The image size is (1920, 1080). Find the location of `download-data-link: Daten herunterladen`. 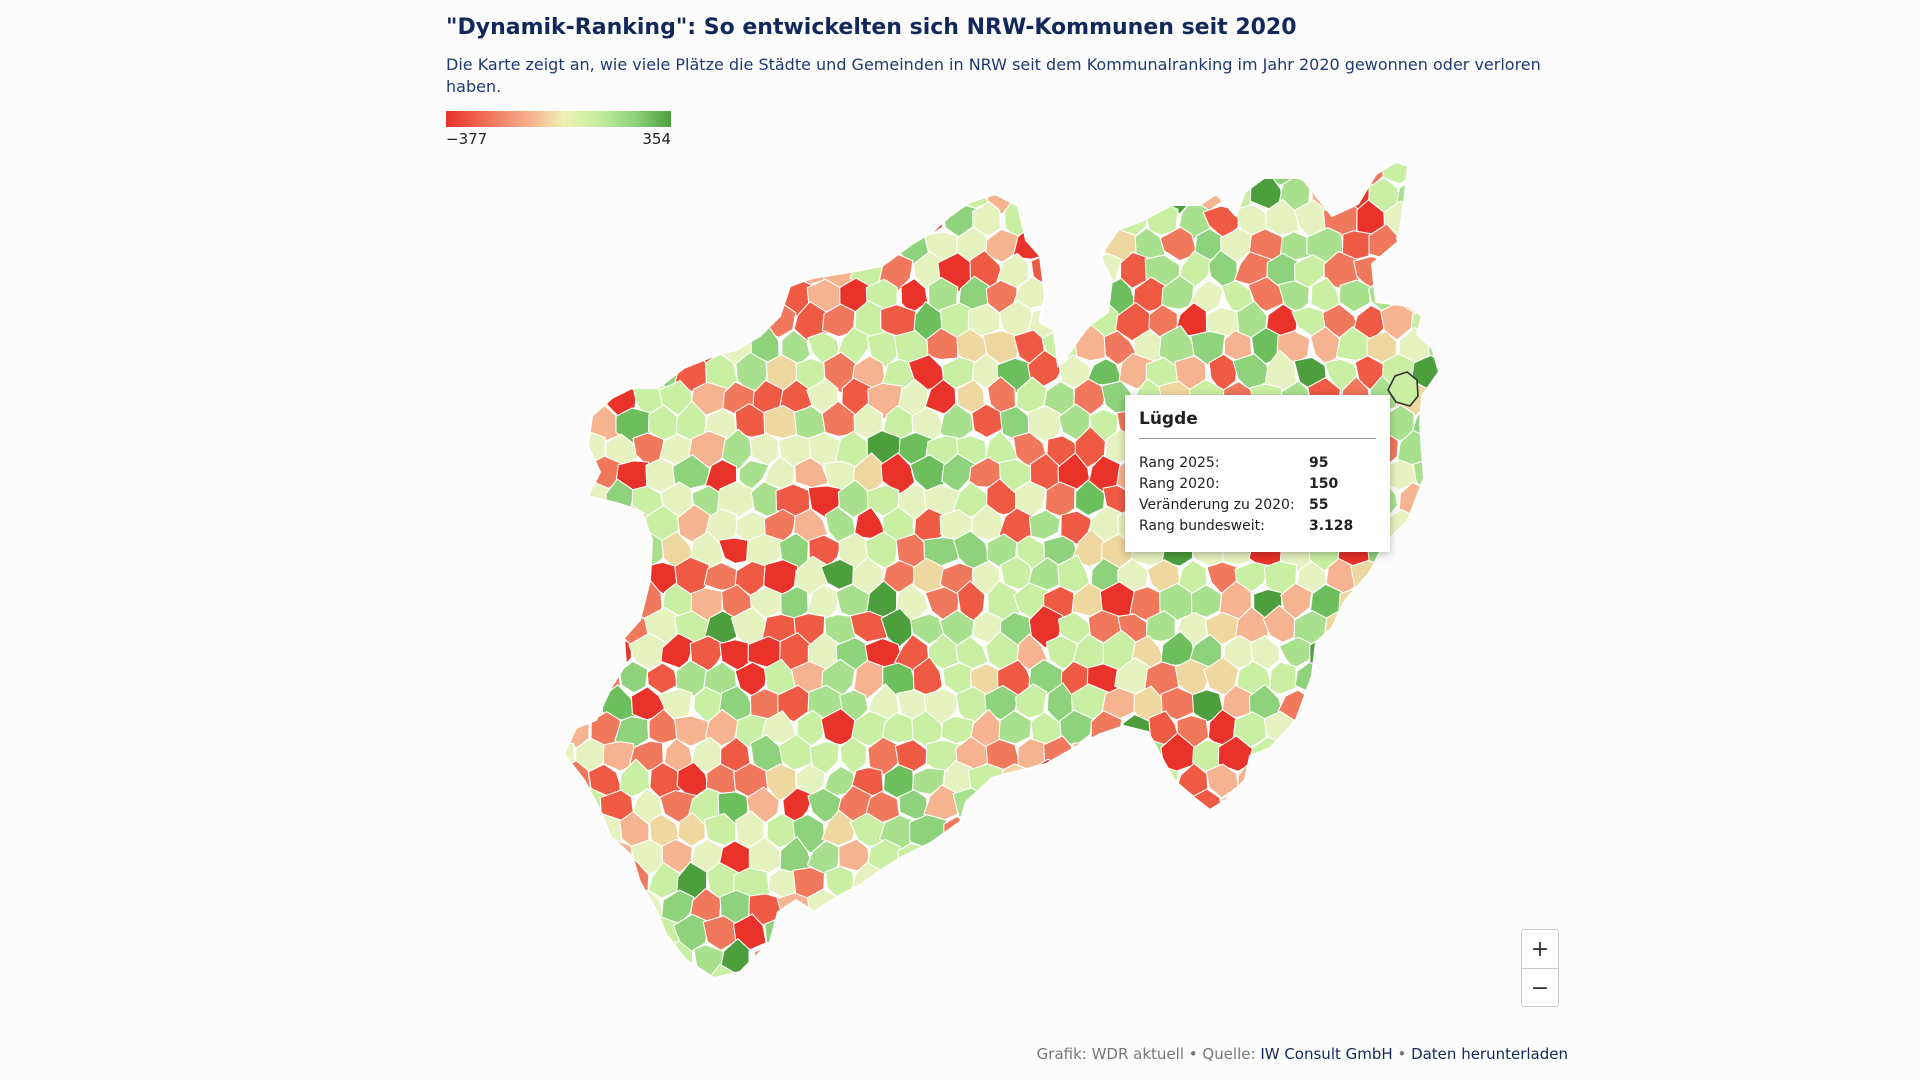

download-data-link: Daten herunterladen is located at coordinates (1489, 1054).